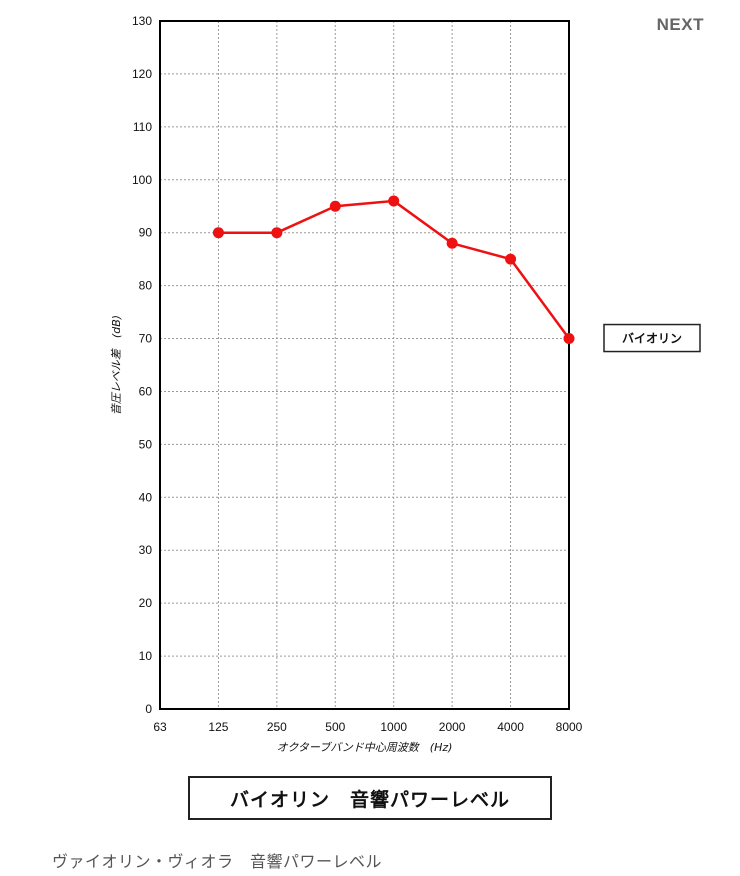  What do you see at coordinates (452, 727) in the screenshot?
I see `x-tick-label: 2000` at bounding box center [452, 727].